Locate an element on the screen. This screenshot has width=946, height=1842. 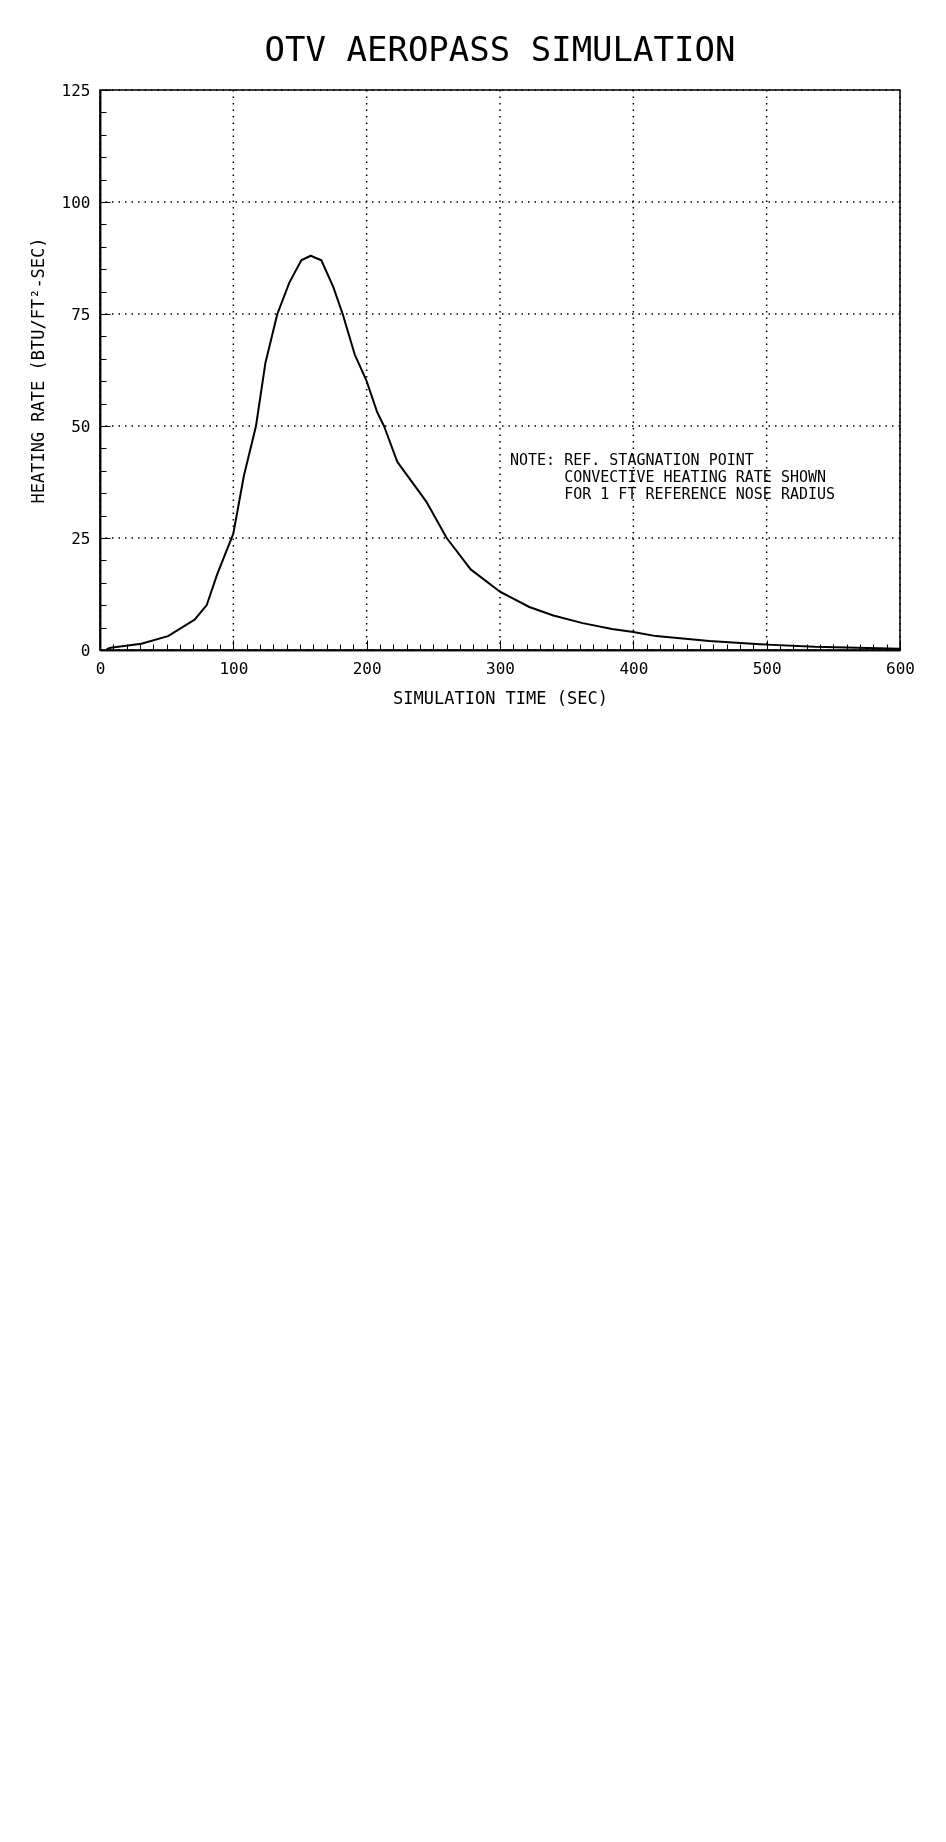
y-axis-title: HEATING RATE (BTU/FT²-SEC) is located at coordinates (37, 370).